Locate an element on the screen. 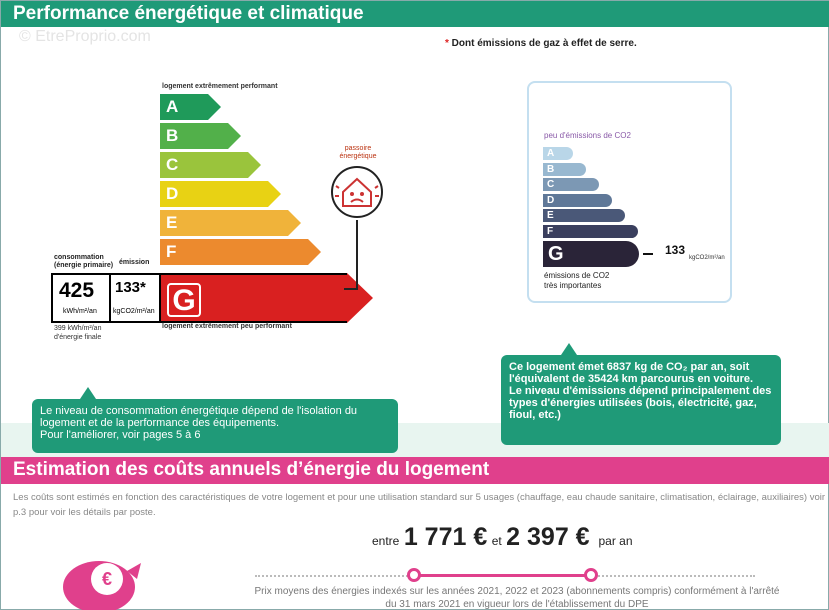 The height and width of the screenshot is (610, 829). final-energy: 399 kWh/m²/an d'énergie finale is located at coordinates (78, 333).